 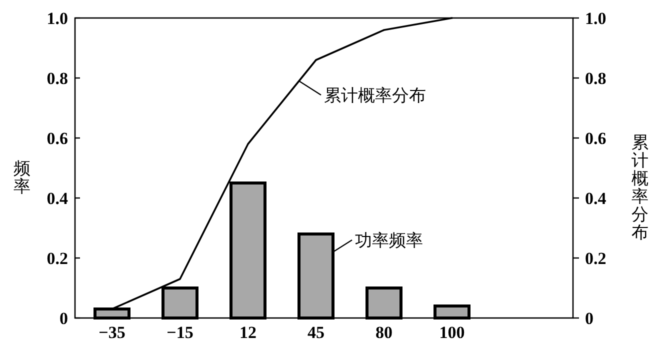 I want to click on y2-axis-title: 累计概率分布, so click(x=640, y=187).